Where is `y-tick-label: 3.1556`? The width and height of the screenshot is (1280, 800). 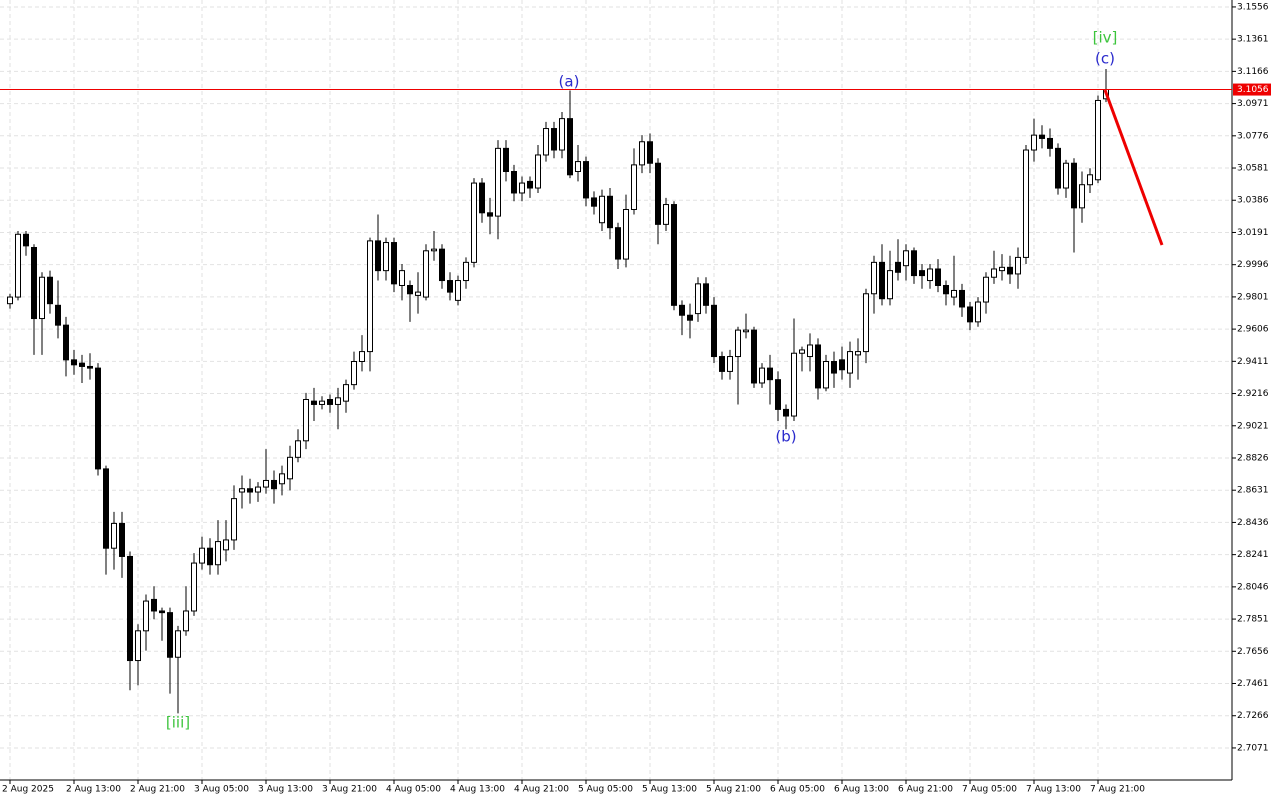
y-tick-label: 3.1556 is located at coordinates (1253, 7).